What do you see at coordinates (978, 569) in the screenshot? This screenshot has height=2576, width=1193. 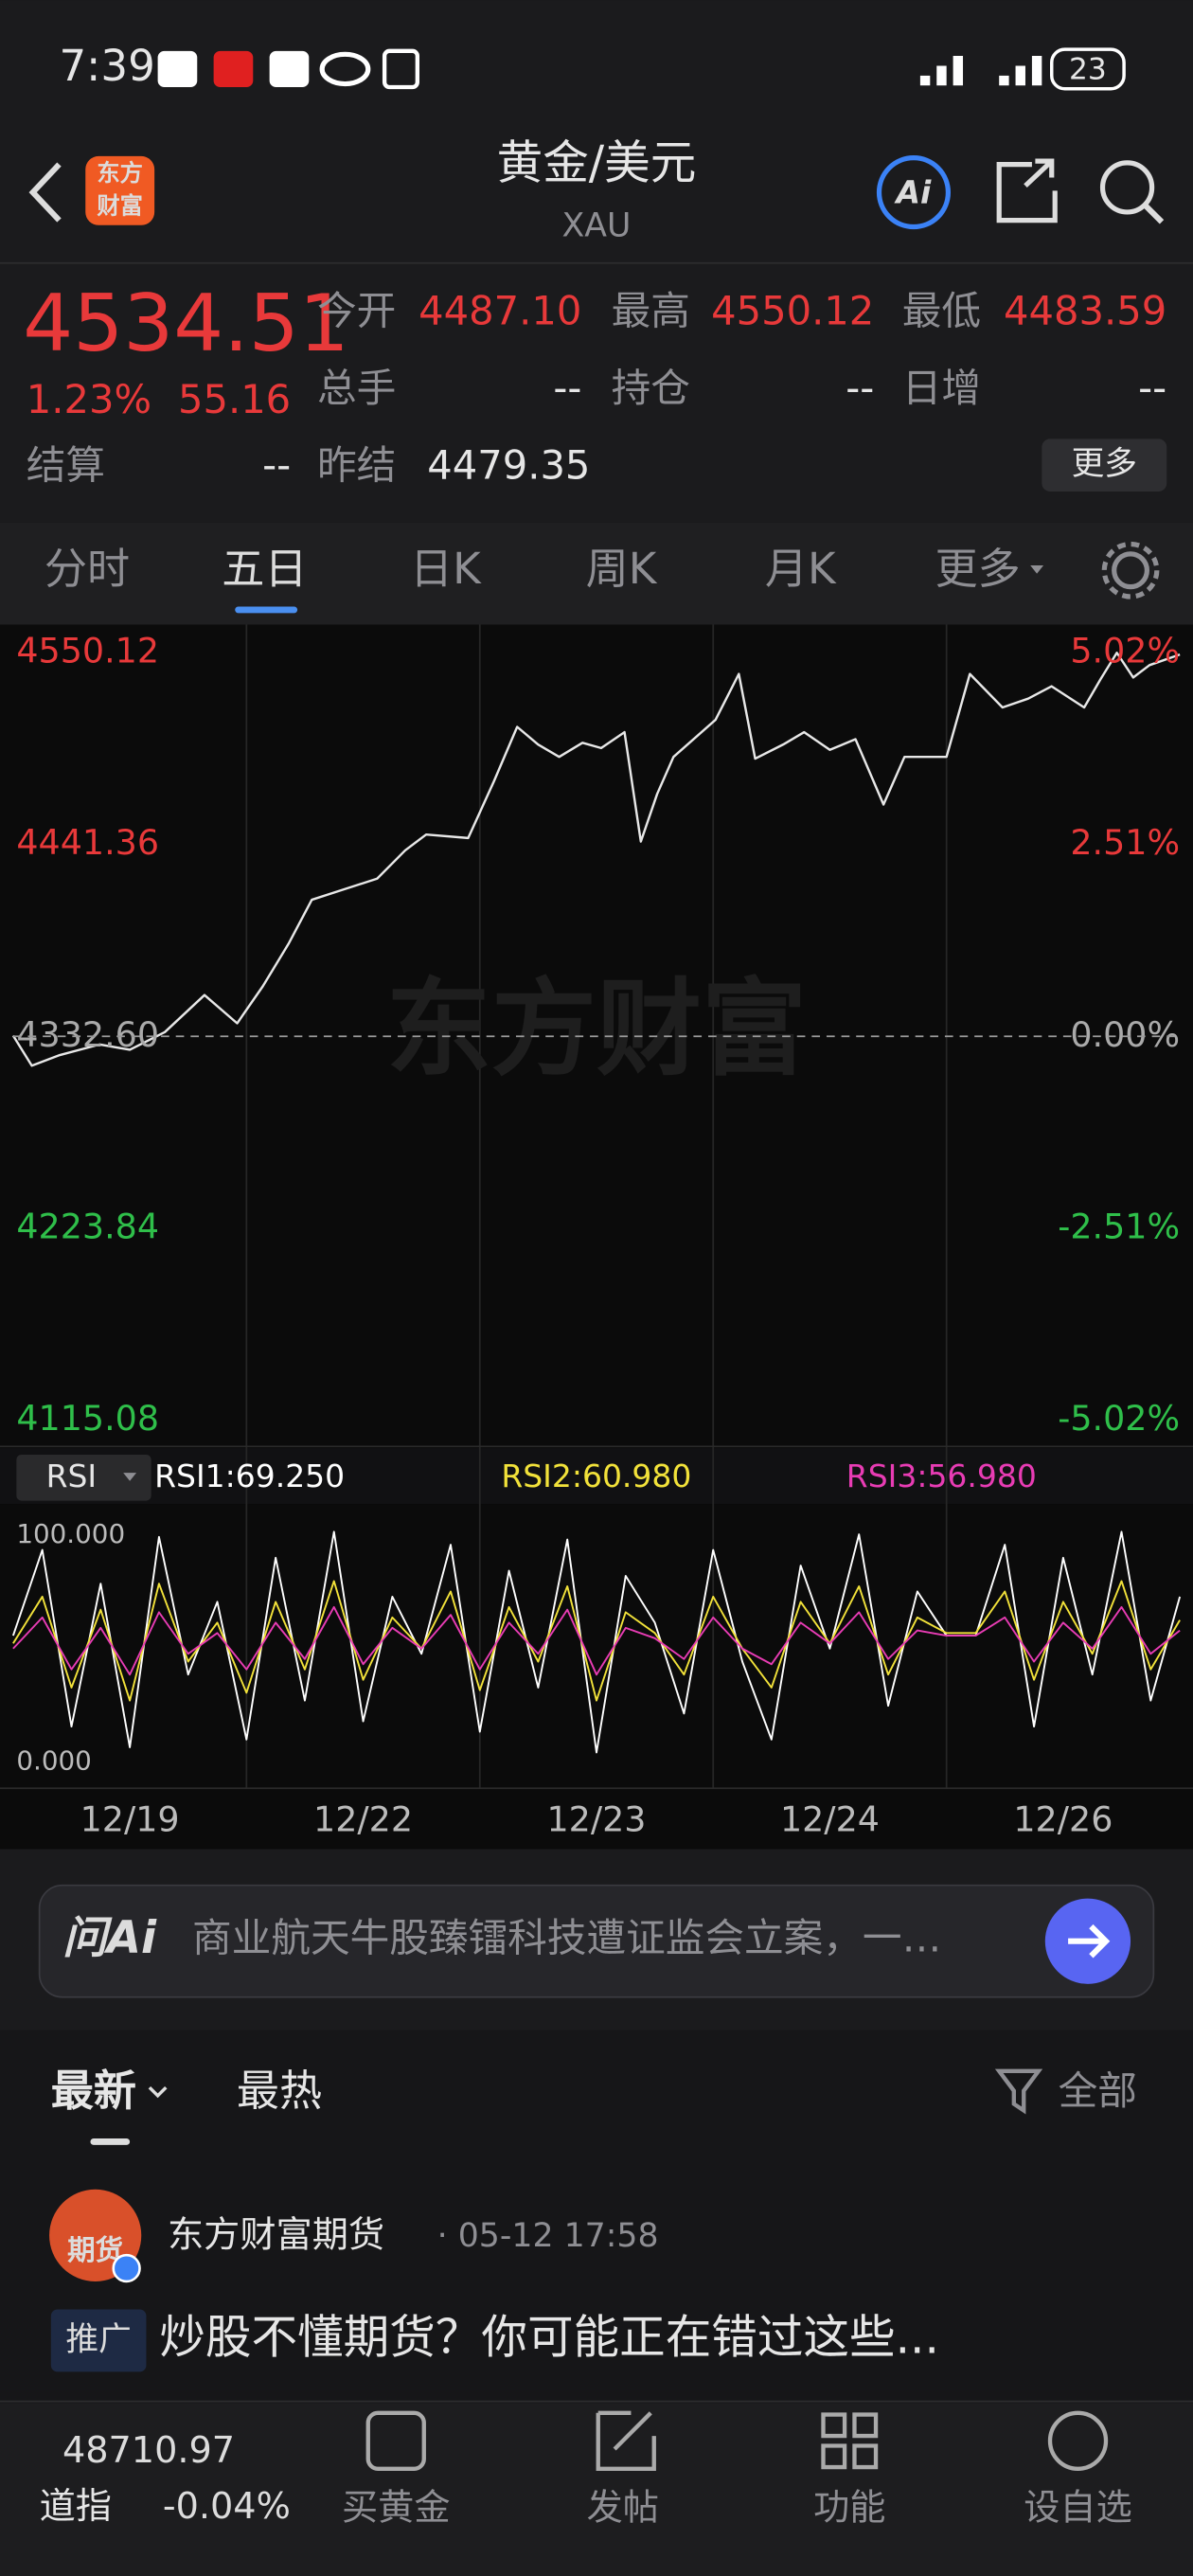 I see `tab: 更多` at bounding box center [978, 569].